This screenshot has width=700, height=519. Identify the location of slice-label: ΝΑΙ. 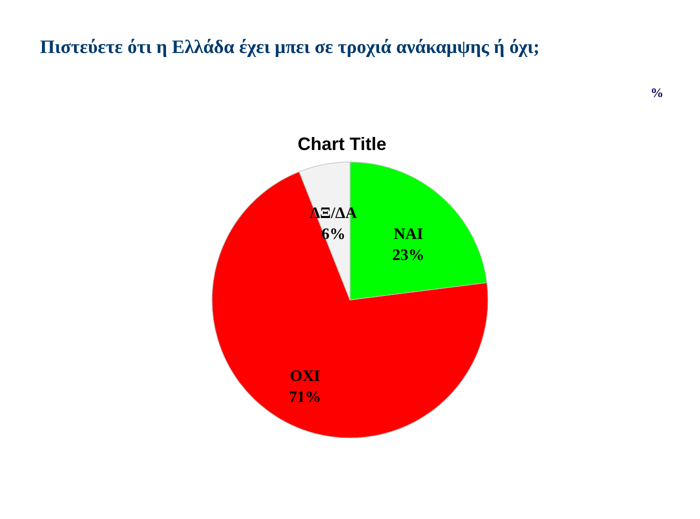
(409, 234).